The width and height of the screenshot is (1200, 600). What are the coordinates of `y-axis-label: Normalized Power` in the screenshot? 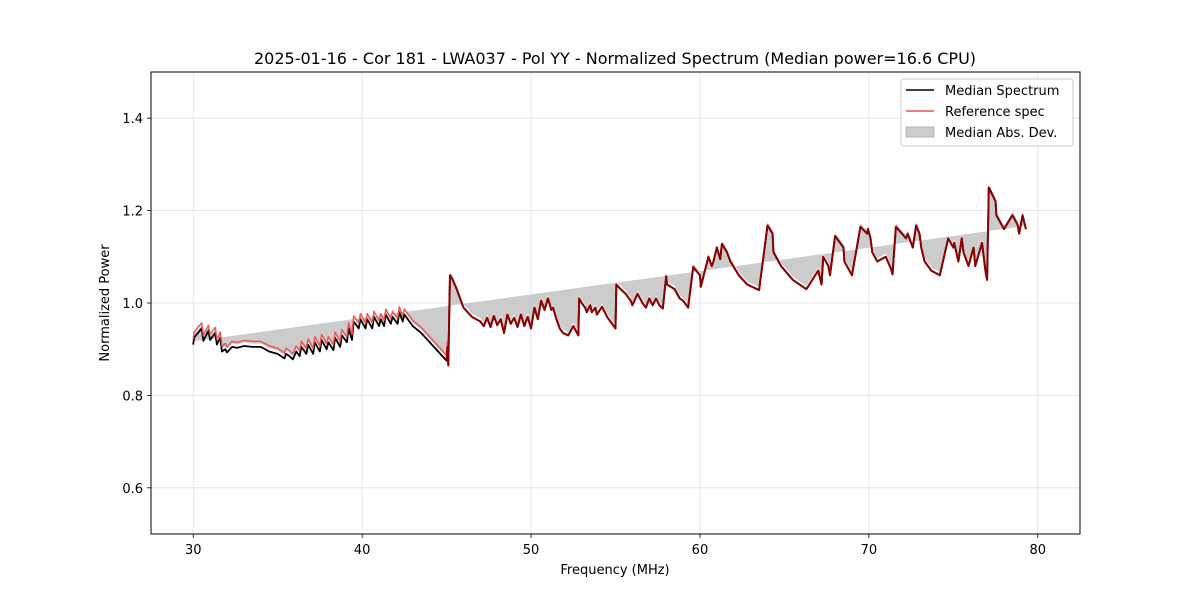 It's located at (105, 303).